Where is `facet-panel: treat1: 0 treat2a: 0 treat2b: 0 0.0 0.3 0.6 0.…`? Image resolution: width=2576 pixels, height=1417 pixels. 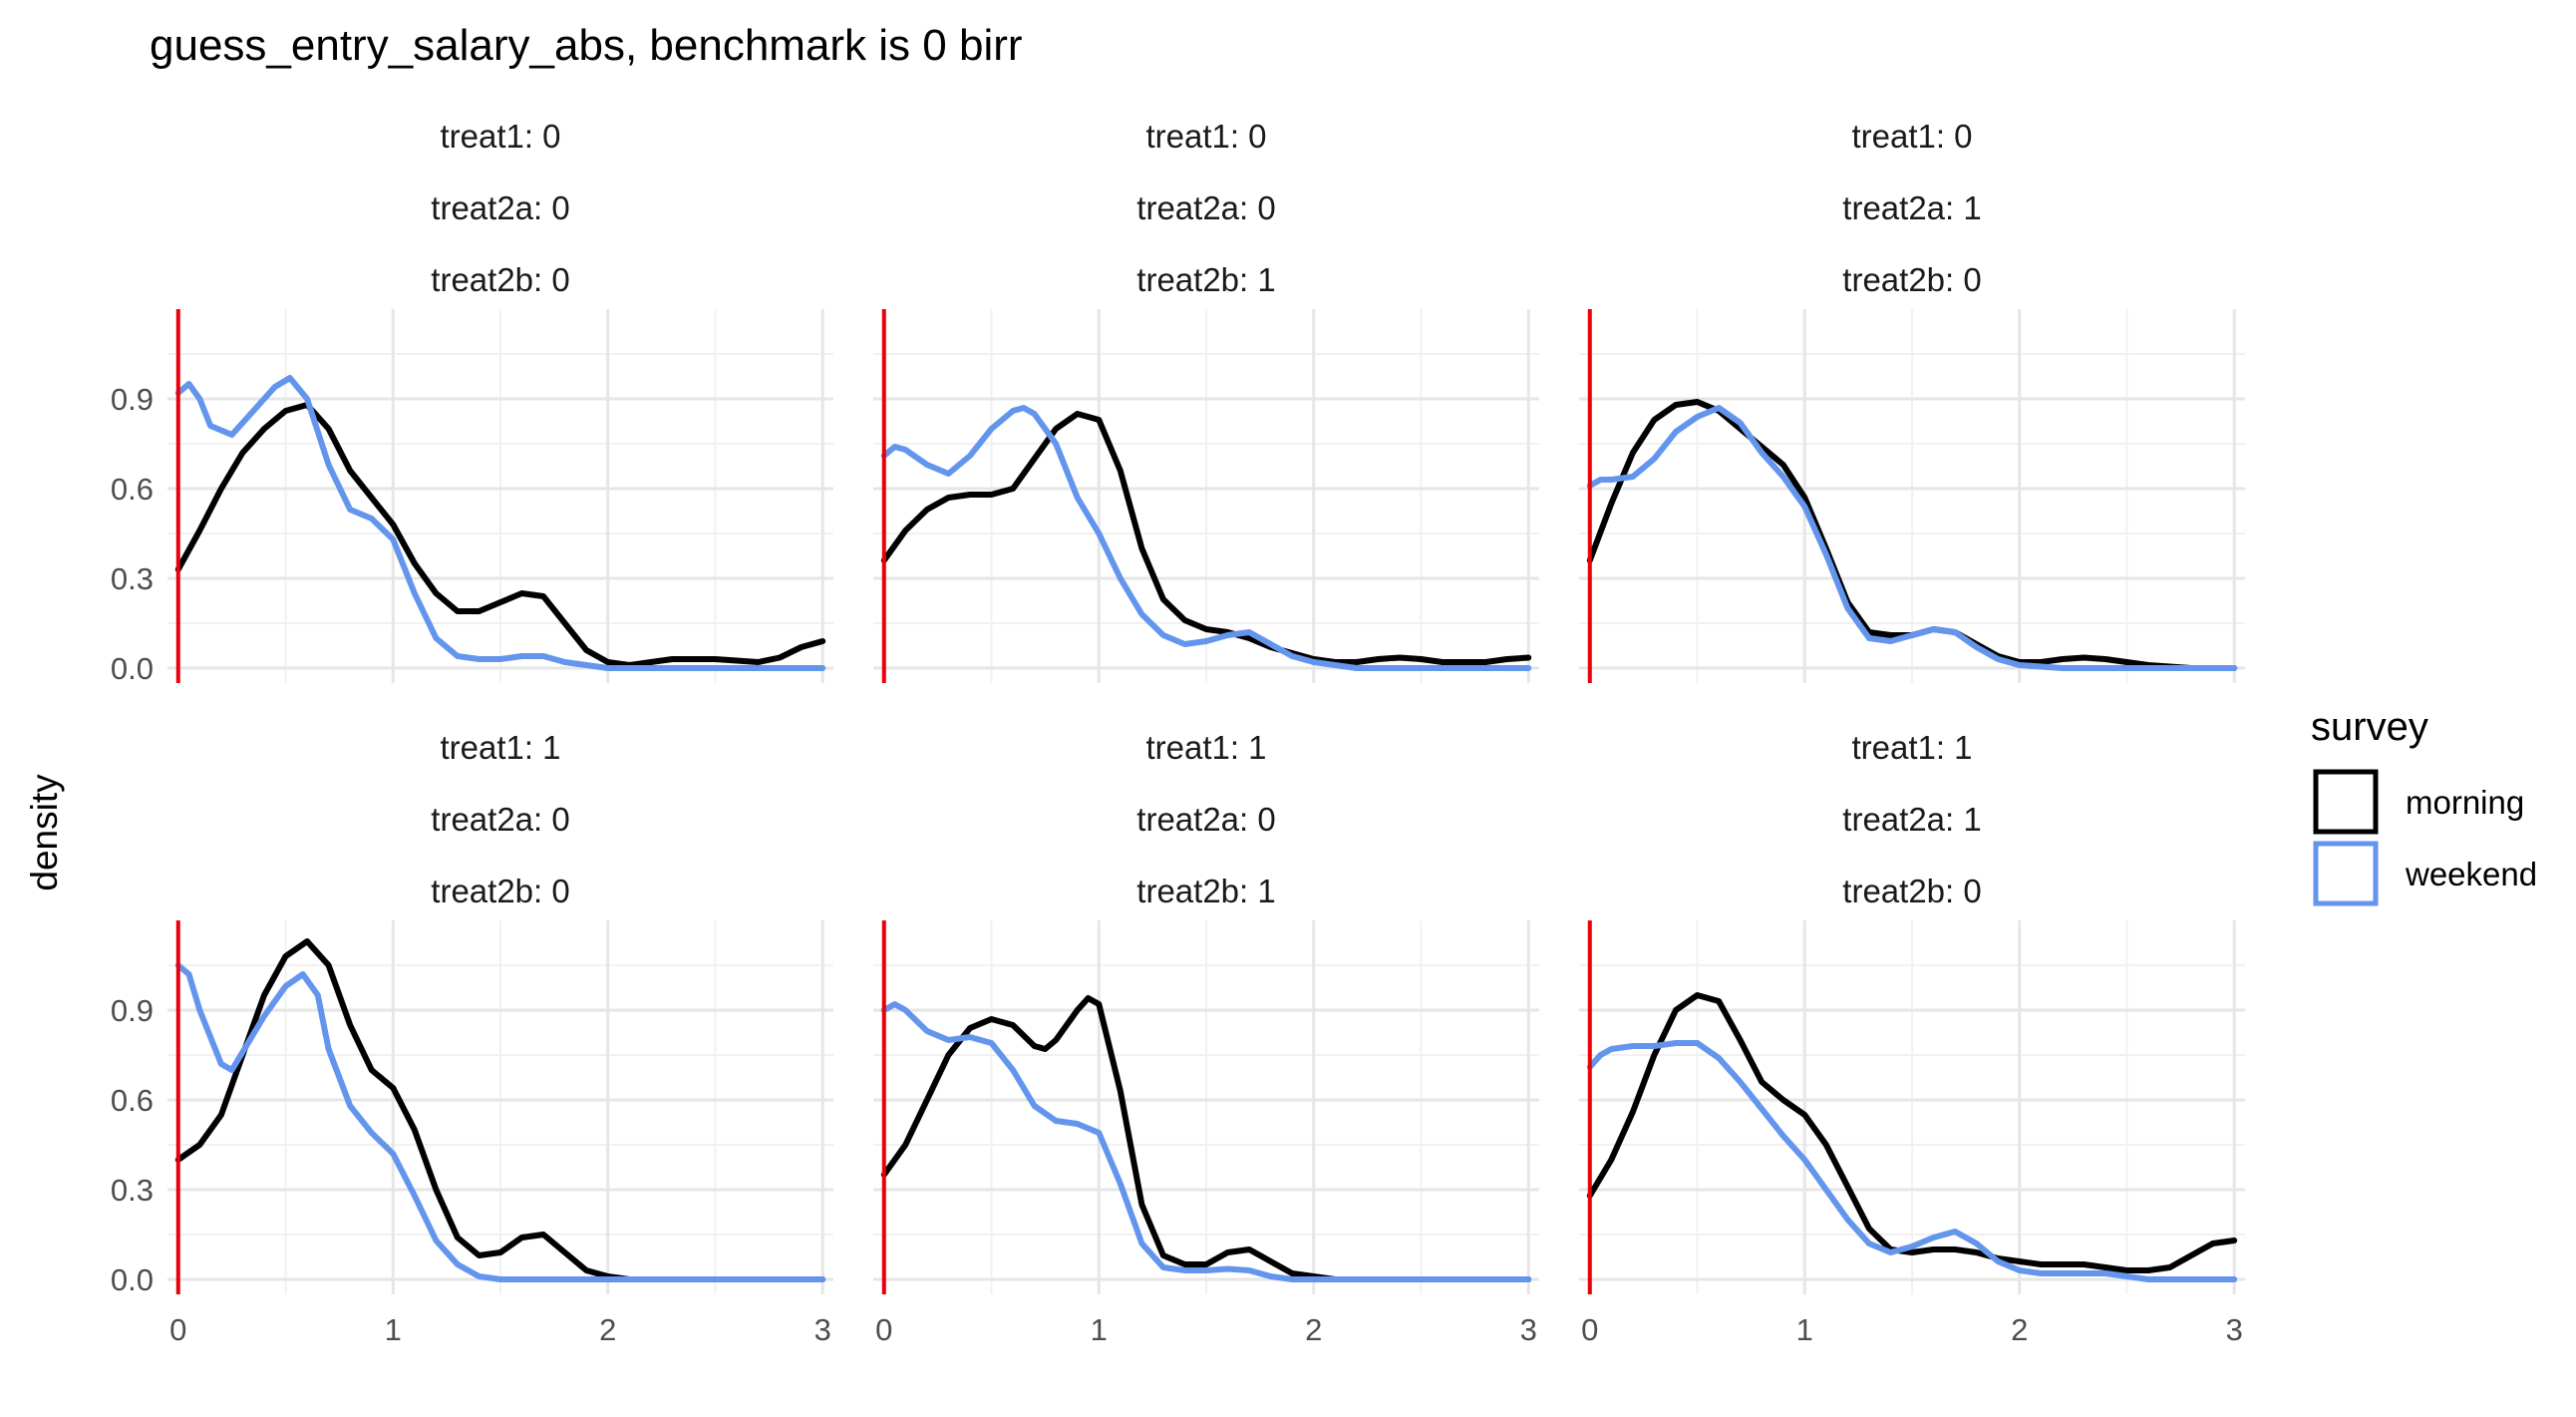
facet-panel: treat1: 0 treat2a: 0 treat2b: 0 0.0 0.3 0.6 0.… is located at coordinates (472, 402).